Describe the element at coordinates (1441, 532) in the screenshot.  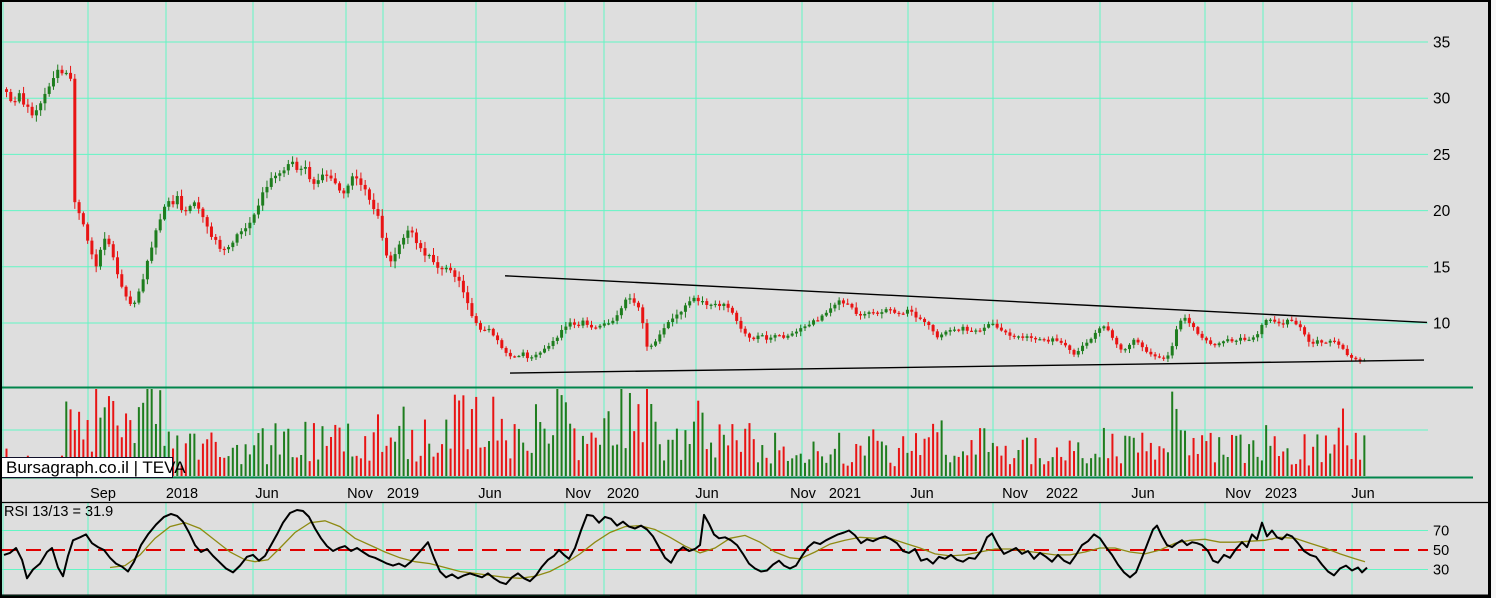
I see `rsi-tick-70: 70` at that location.